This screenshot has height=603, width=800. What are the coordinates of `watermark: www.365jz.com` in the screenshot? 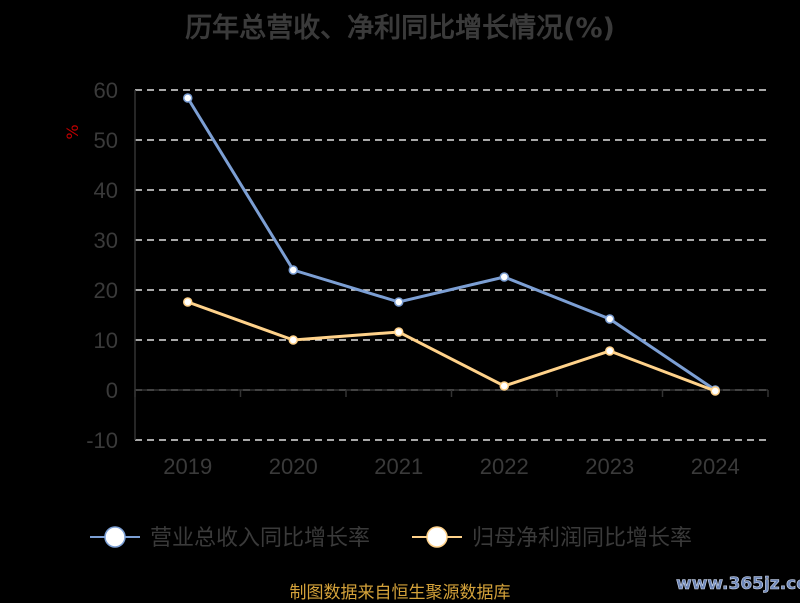 It's located at (738, 584).